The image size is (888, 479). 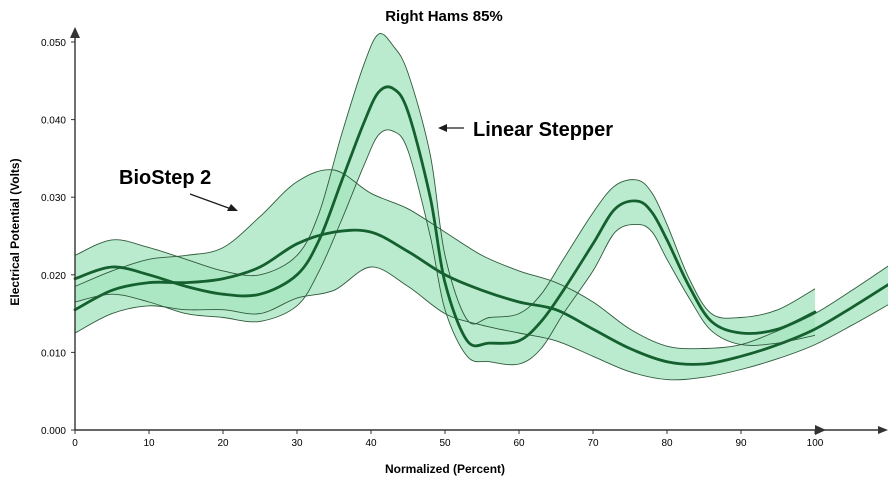 What do you see at coordinates (53, 121) in the screenshot?
I see `y-tick-label: 0.040` at bounding box center [53, 121].